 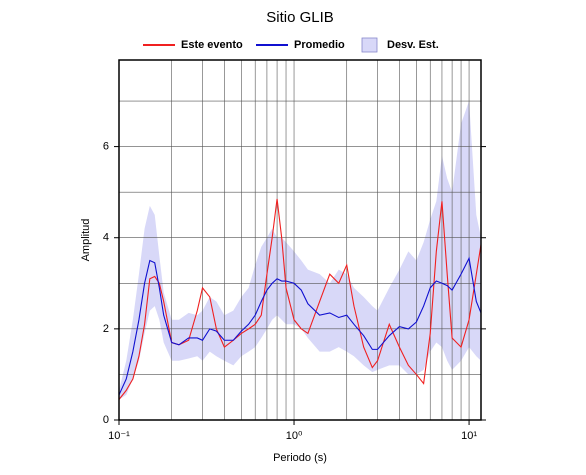 I want to click on x-tick-label: 10⁻¹, so click(x=119, y=436).